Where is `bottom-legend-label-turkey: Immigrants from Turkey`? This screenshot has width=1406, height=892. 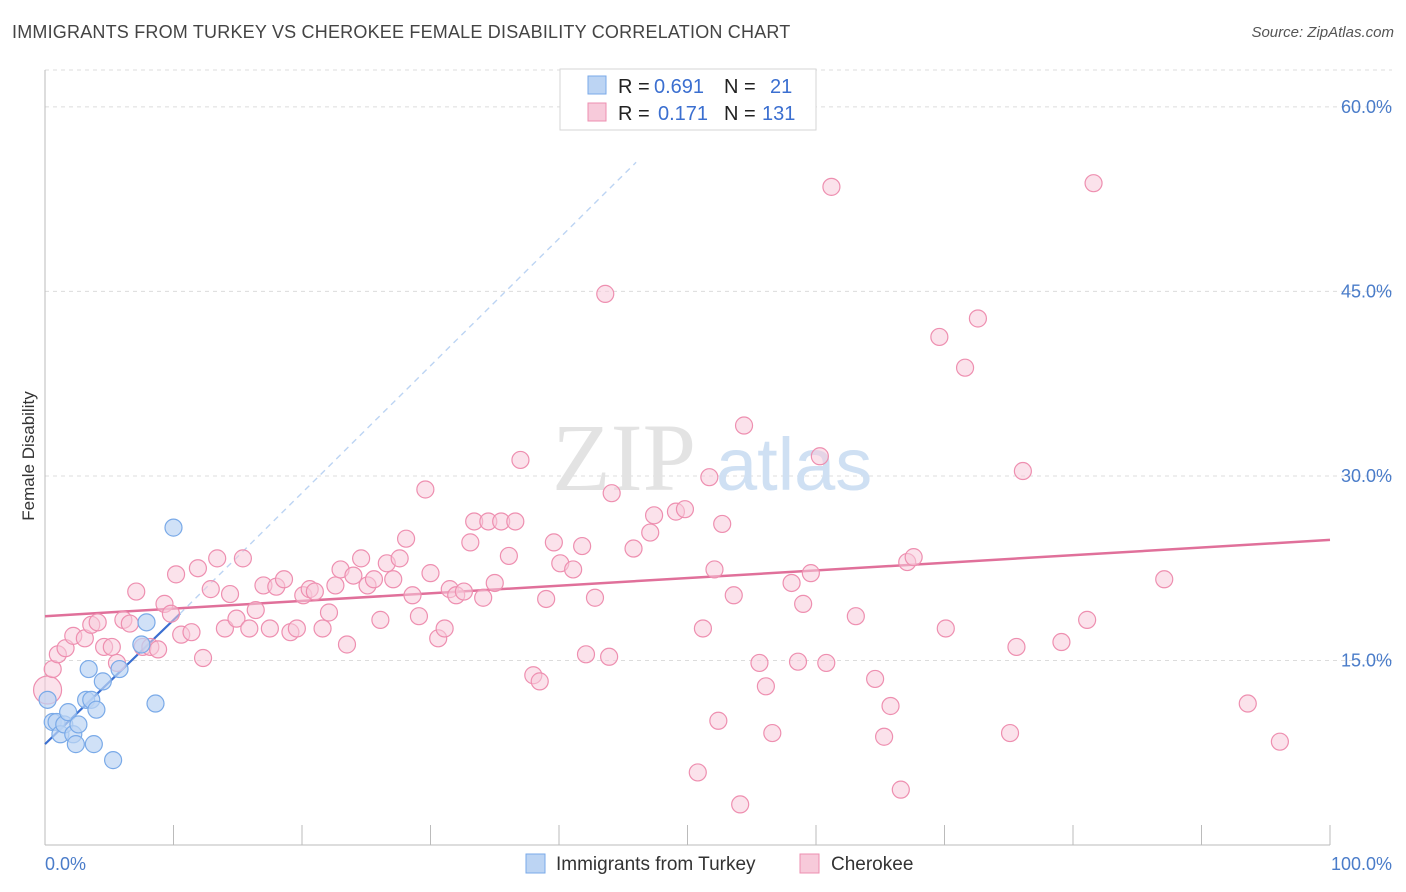
bottom-legend-label-turkey: Immigrants from Turkey is located at coordinates (656, 864).